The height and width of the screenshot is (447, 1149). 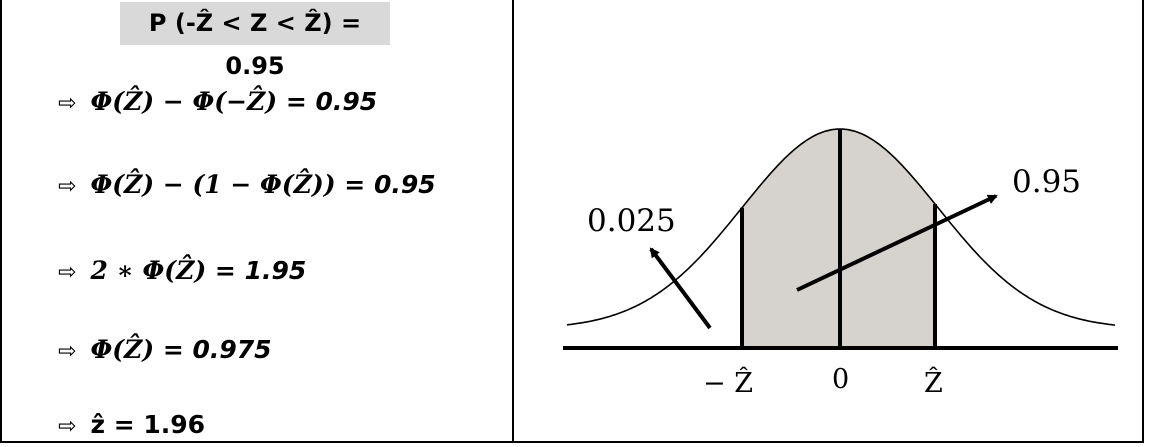 What do you see at coordinates (1, 221) in the screenshot?
I see `table-border-left` at bounding box center [1, 221].